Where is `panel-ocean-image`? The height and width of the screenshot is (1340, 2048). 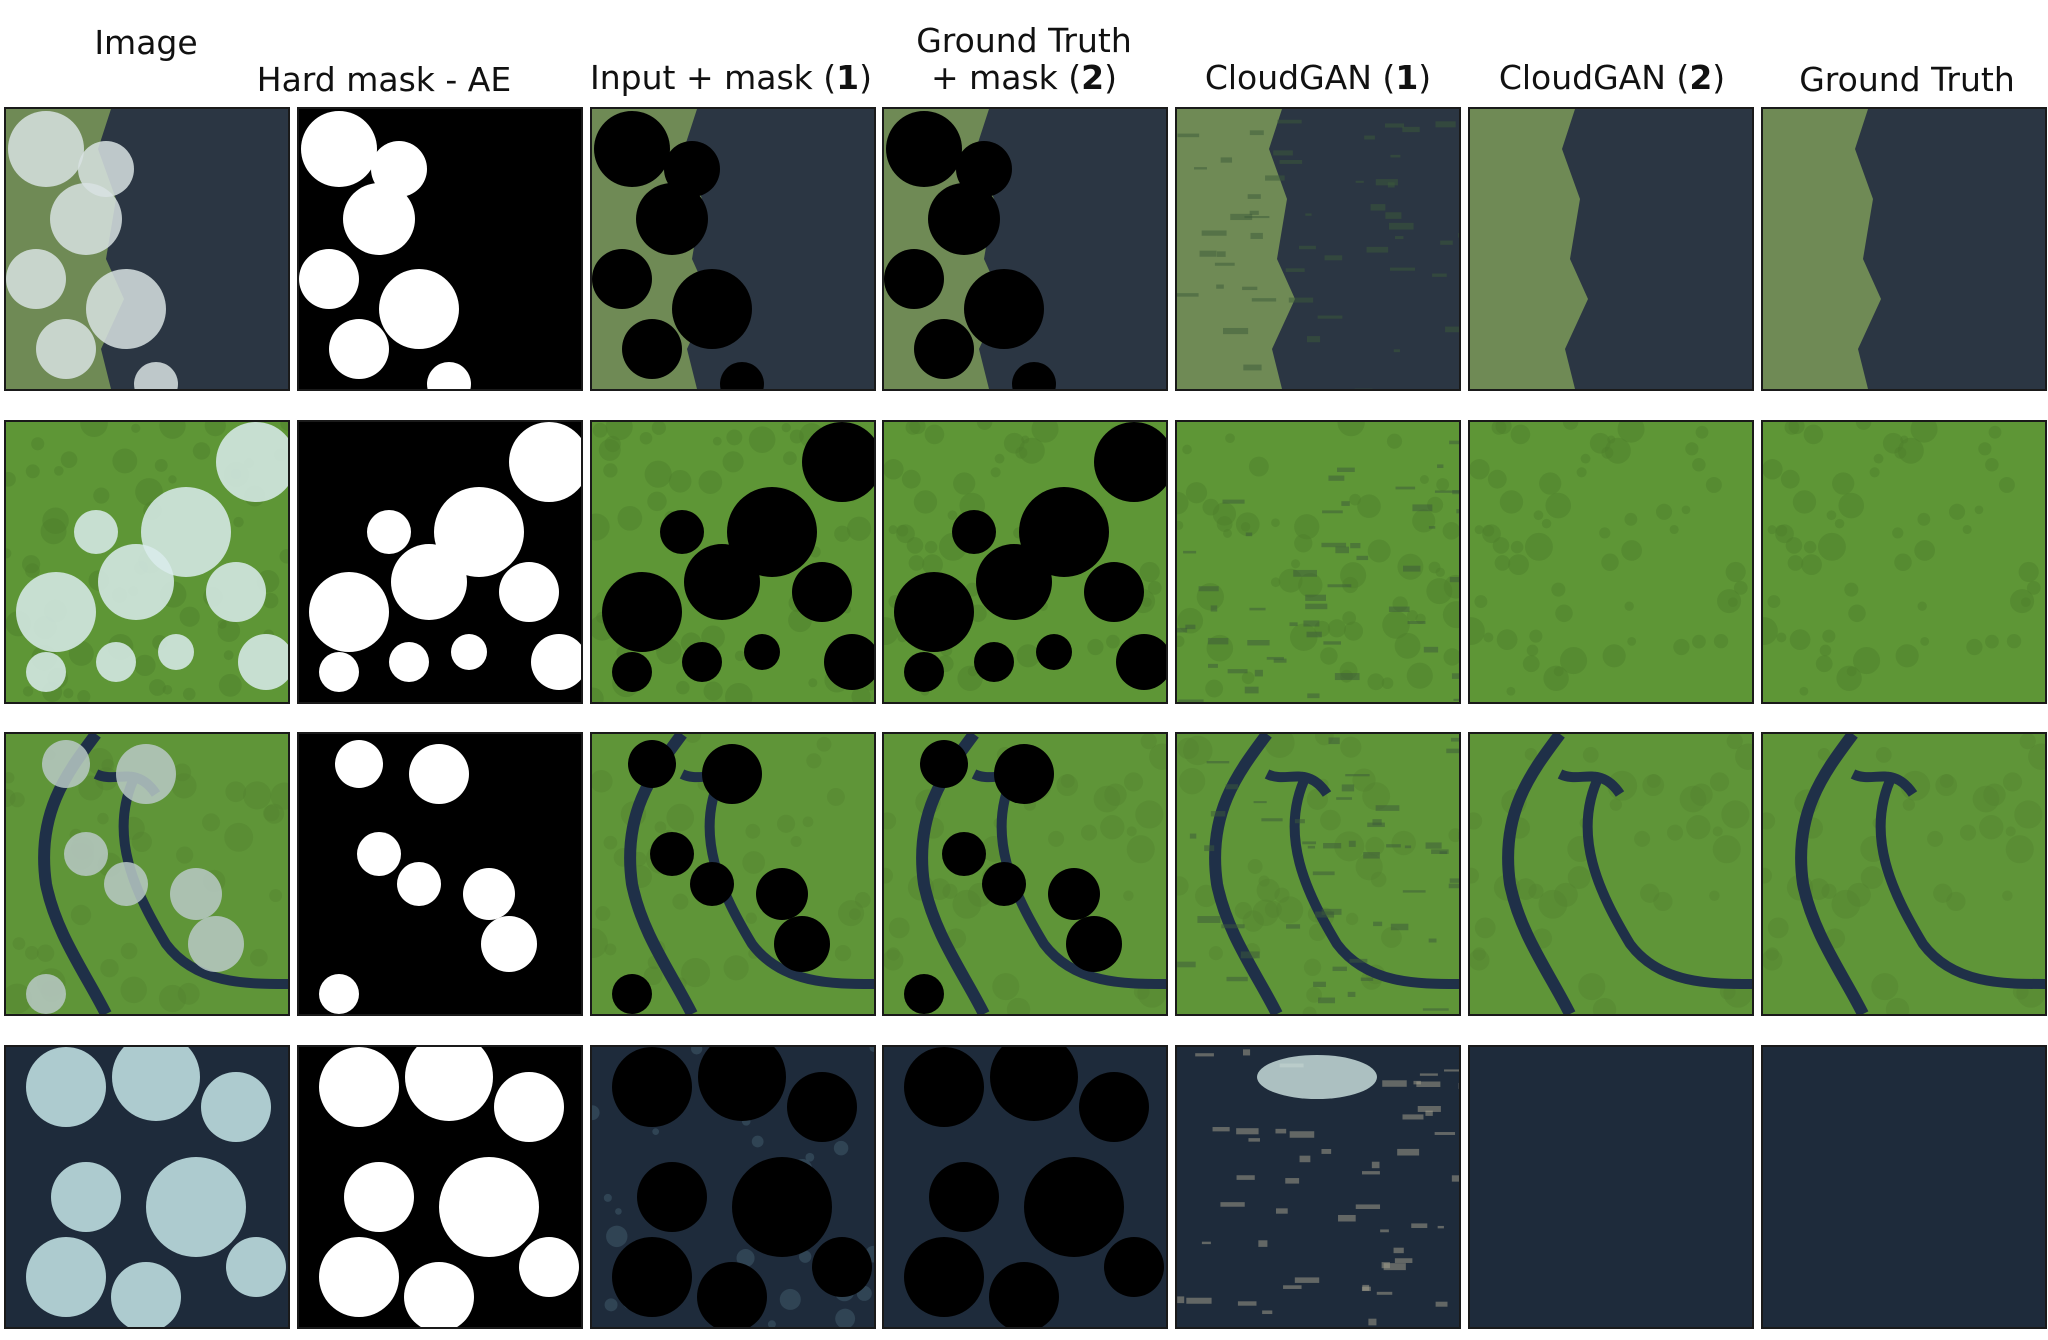
panel-ocean-image is located at coordinates (147, 1187).